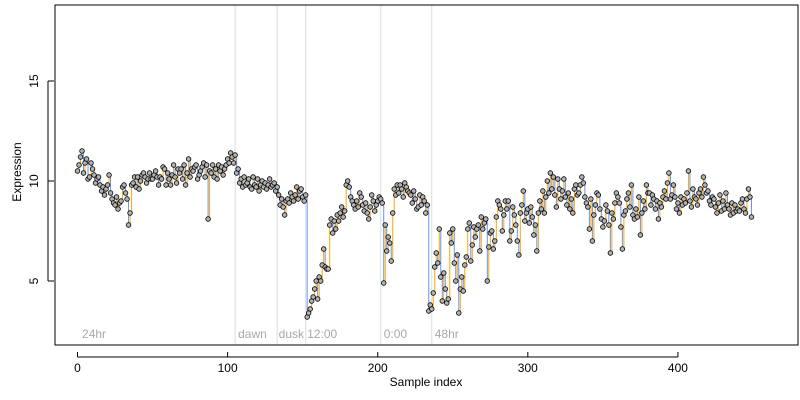  Describe the element at coordinates (40, 179) in the screenshot. I see `y-axis: 5 10 15` at that location.